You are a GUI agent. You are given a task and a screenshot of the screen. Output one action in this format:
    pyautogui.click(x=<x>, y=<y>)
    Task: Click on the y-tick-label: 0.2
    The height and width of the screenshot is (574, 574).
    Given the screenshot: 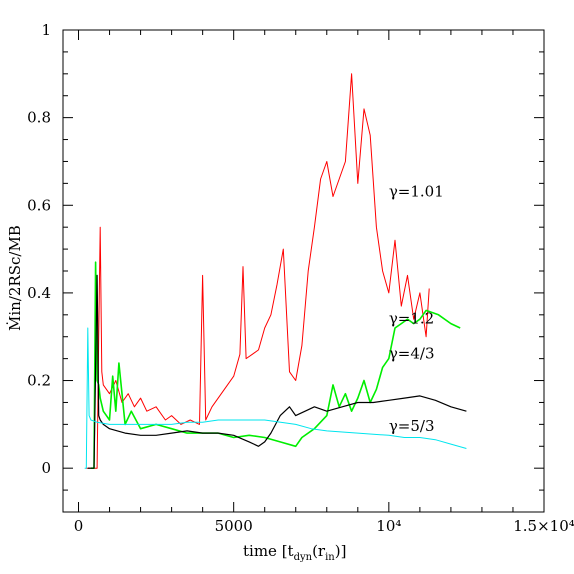 What is the action you would take?
    pyautogui.click(x=39, y=381)
    